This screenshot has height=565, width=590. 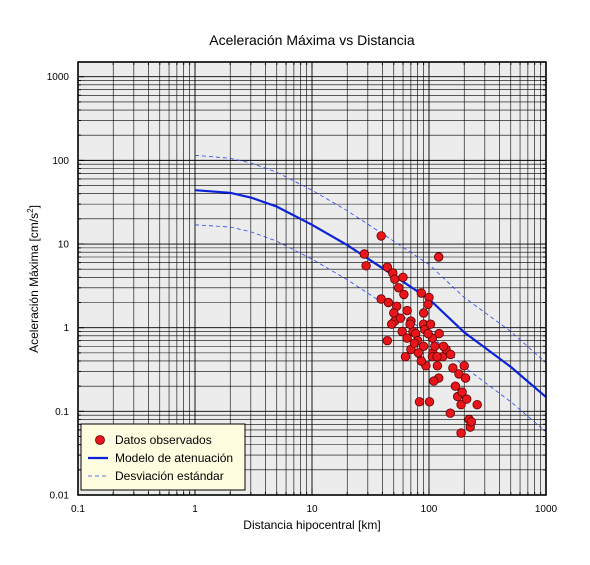 I want to click on y-tick-label: 1, so click(x=66, y=328).